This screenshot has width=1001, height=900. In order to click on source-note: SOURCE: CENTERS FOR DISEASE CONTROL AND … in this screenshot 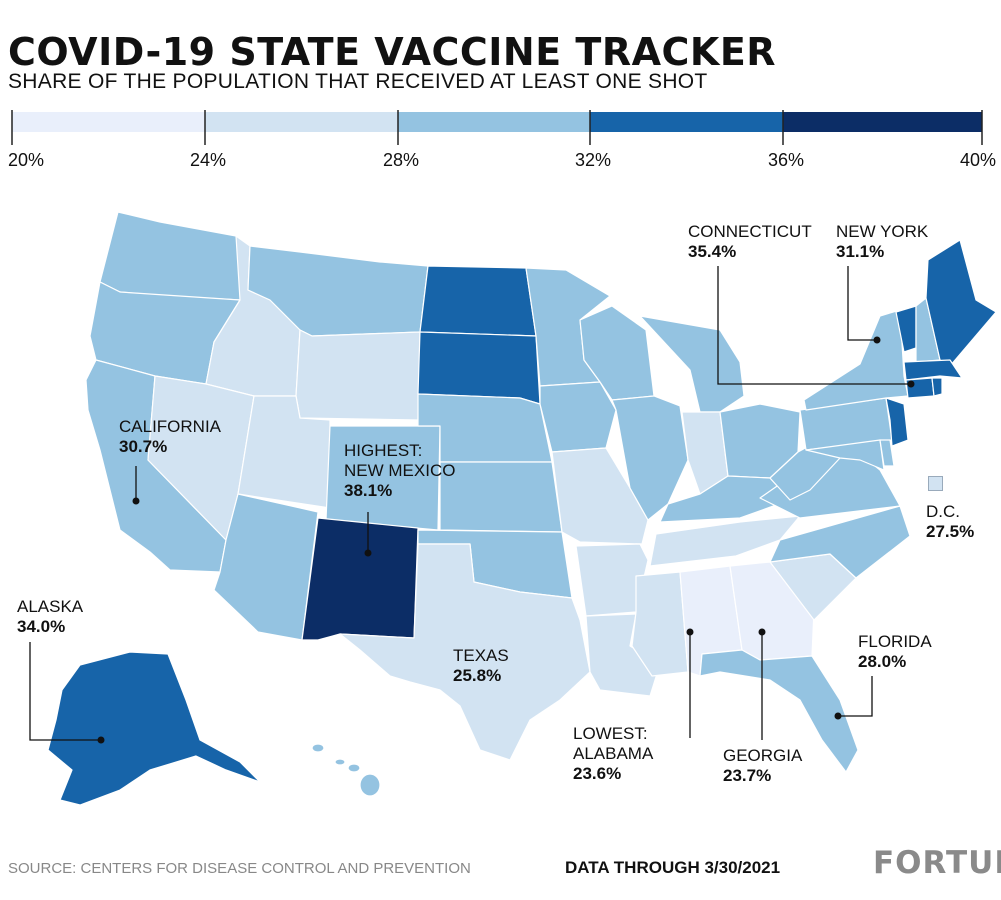, I will do `click(239, 868)`.